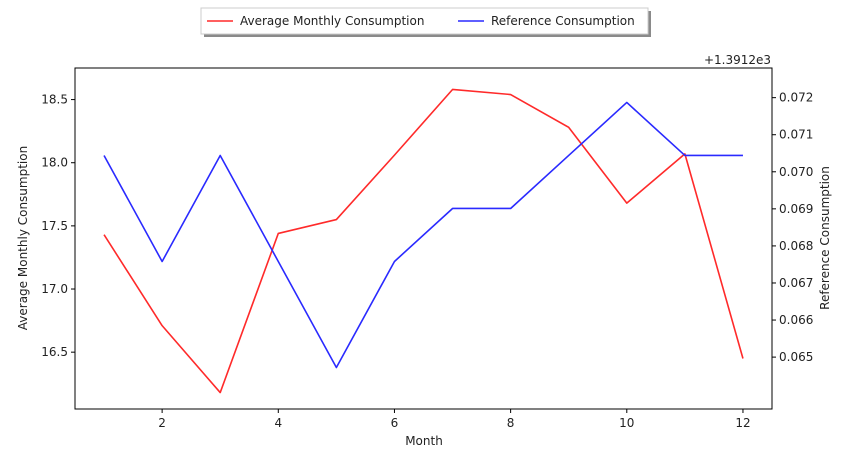 The image size is (845, 456). What do you see at coordinates (54, 163) in the screenshot?
I see `y-left-tick-label: 18.0` at bounding box center [54, 163].